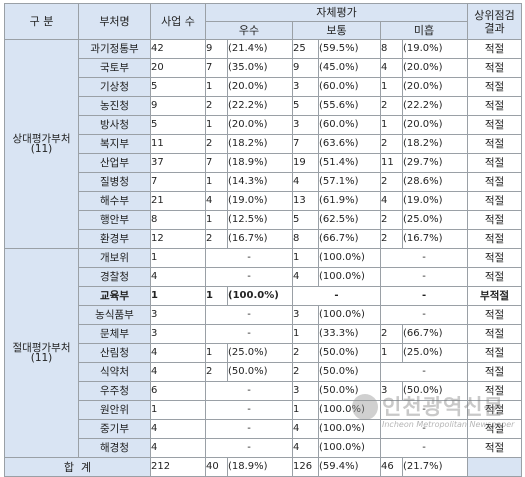  I want to click on insufficient-count: 11, so click(391, 163).